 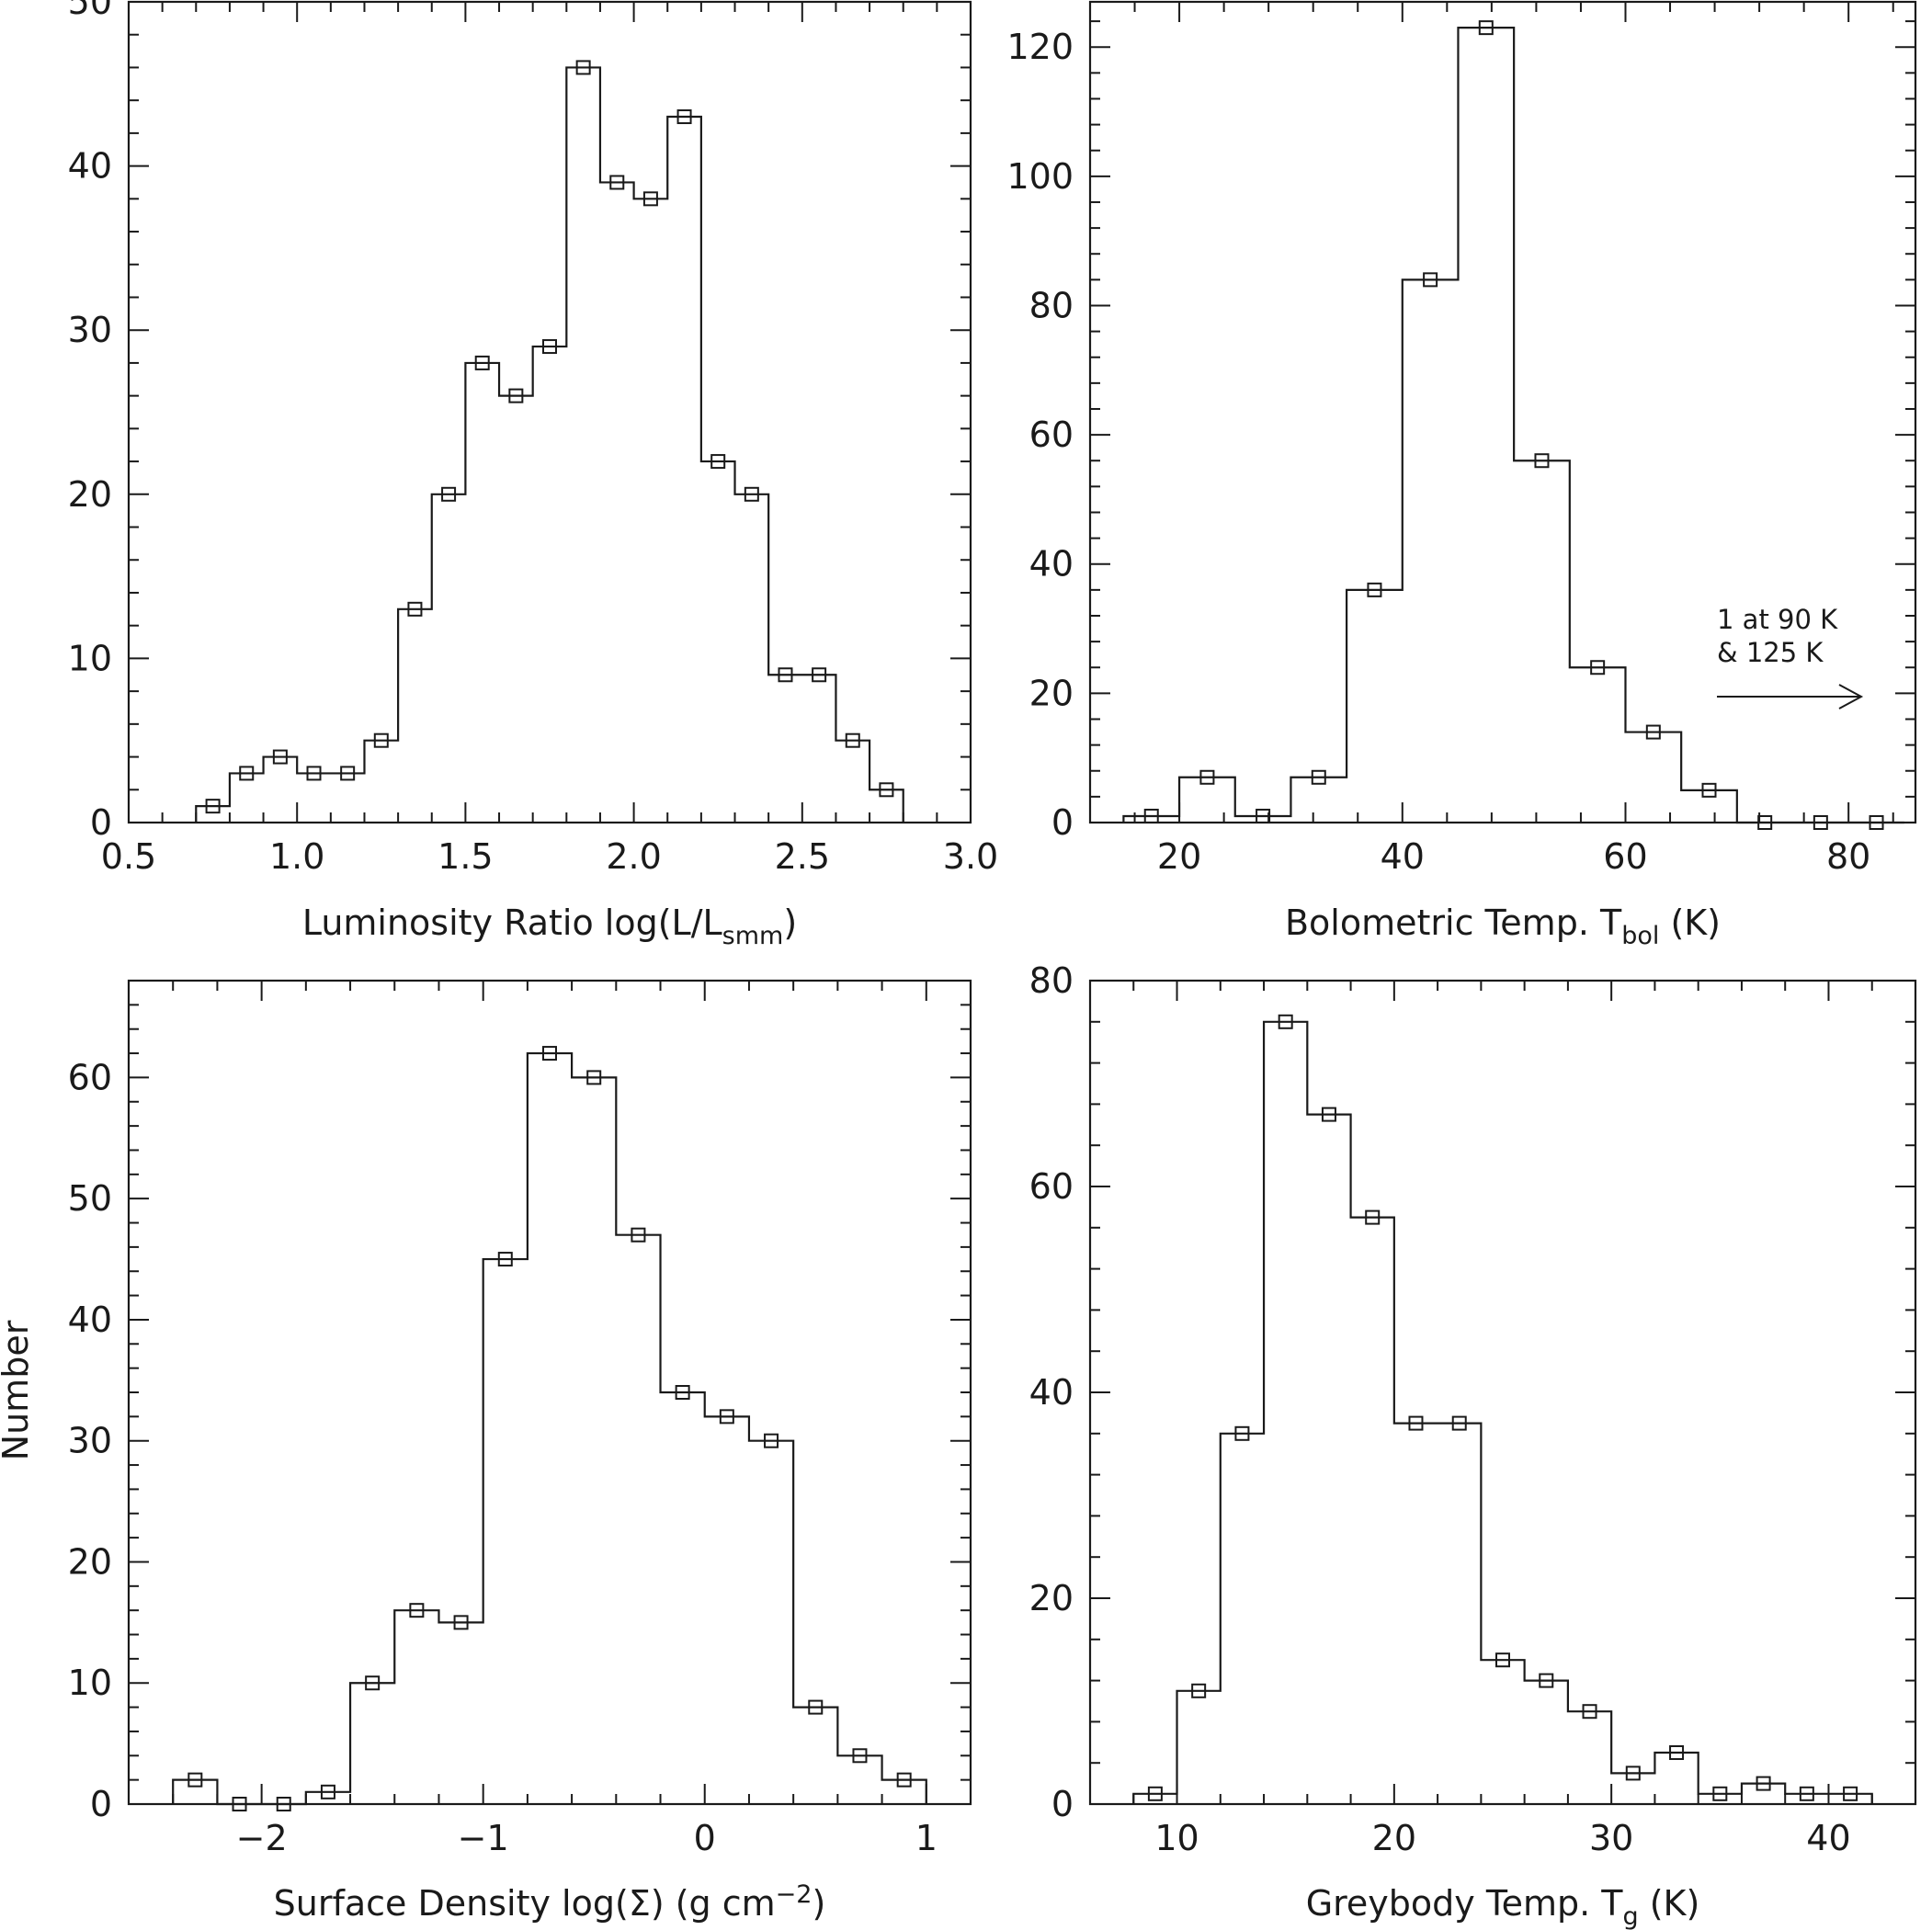 What do you see at coordinates (550, 445) in the screenshot?
I see `histogram-step-line` at bounding box center [550, 445].